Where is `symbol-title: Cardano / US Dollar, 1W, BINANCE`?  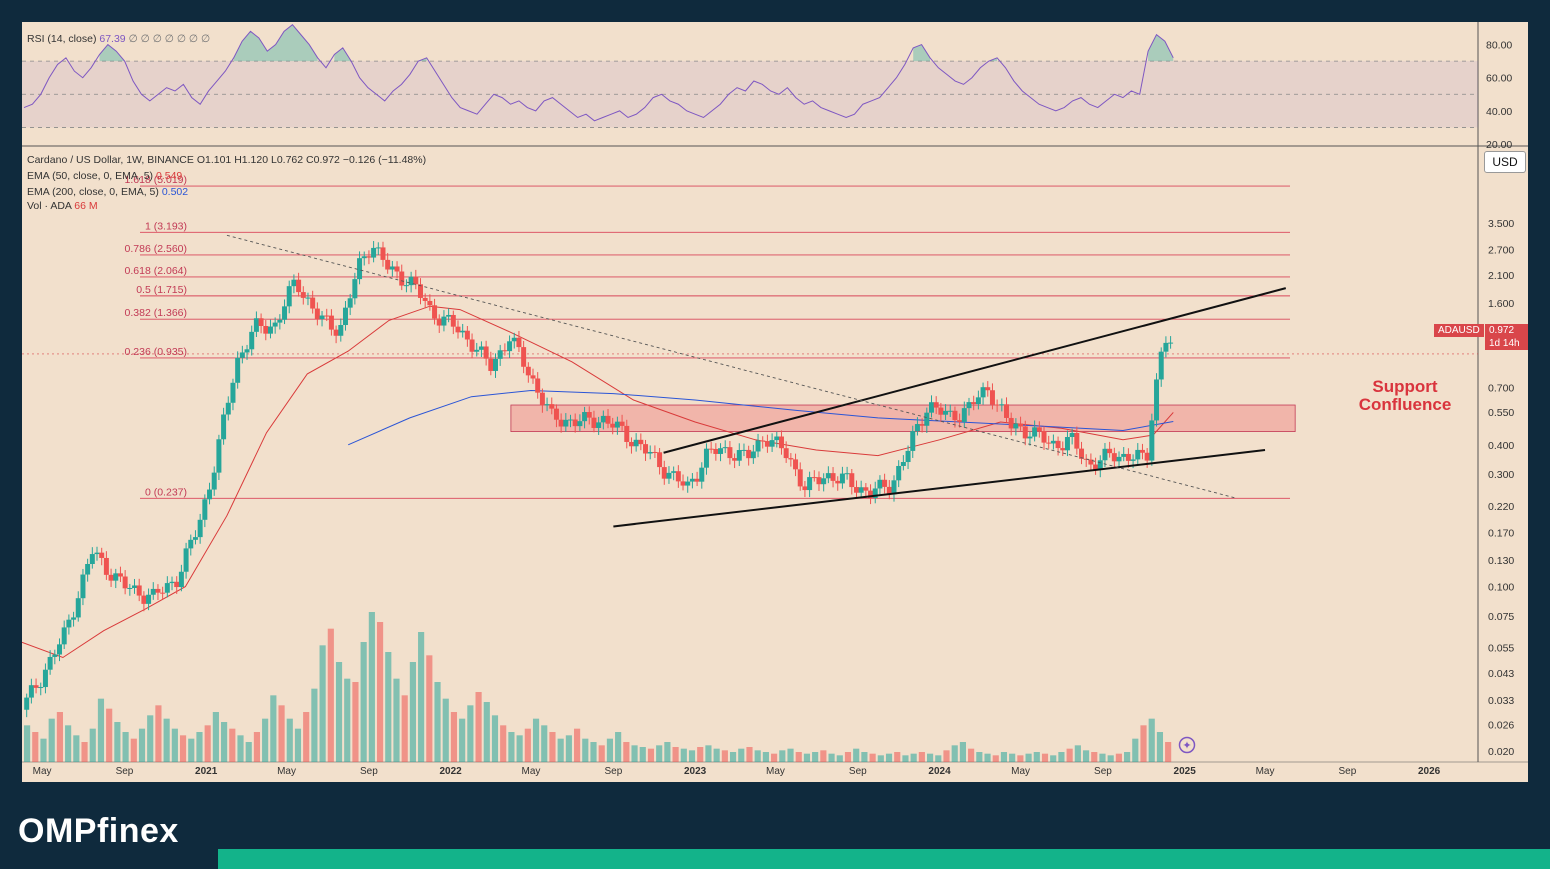
symbol-title: Cardano / US Dollar, 1W, BINANCE is located at coordinates (110, 160).